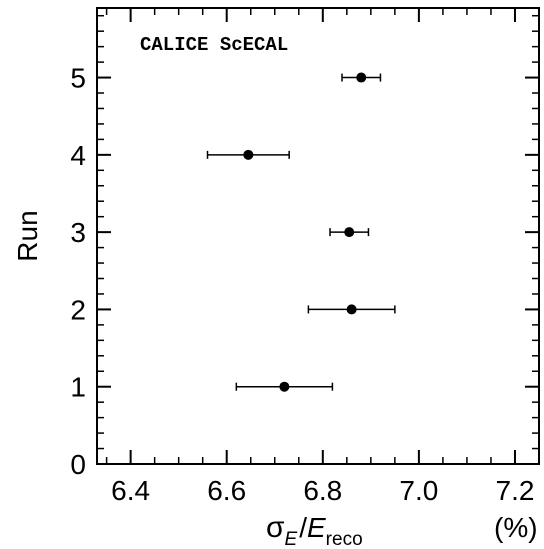 The width and height of the screenshot is (544, 549). I want to click on x-axis-title-slash: /, so click(303, 527).